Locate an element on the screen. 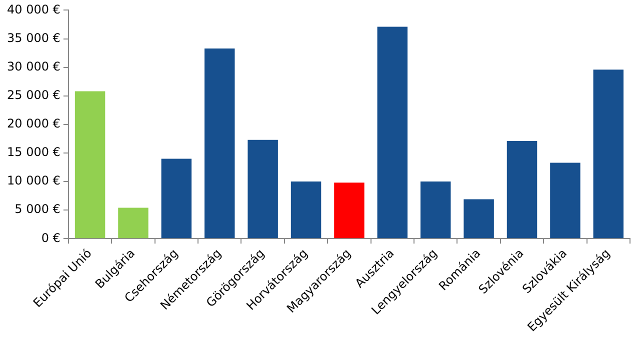 The width and height of the screenshot is (644, 342). y-tick-label: 35 000 € is located at coordinates (33, 37).